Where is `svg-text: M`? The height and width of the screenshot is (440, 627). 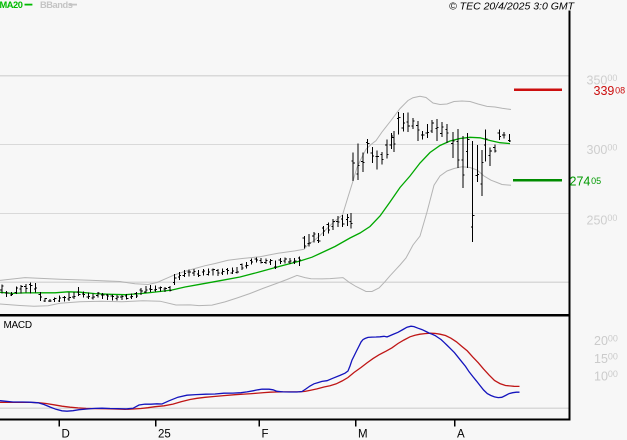 svg-text: M is located at coordinates (363, 434).